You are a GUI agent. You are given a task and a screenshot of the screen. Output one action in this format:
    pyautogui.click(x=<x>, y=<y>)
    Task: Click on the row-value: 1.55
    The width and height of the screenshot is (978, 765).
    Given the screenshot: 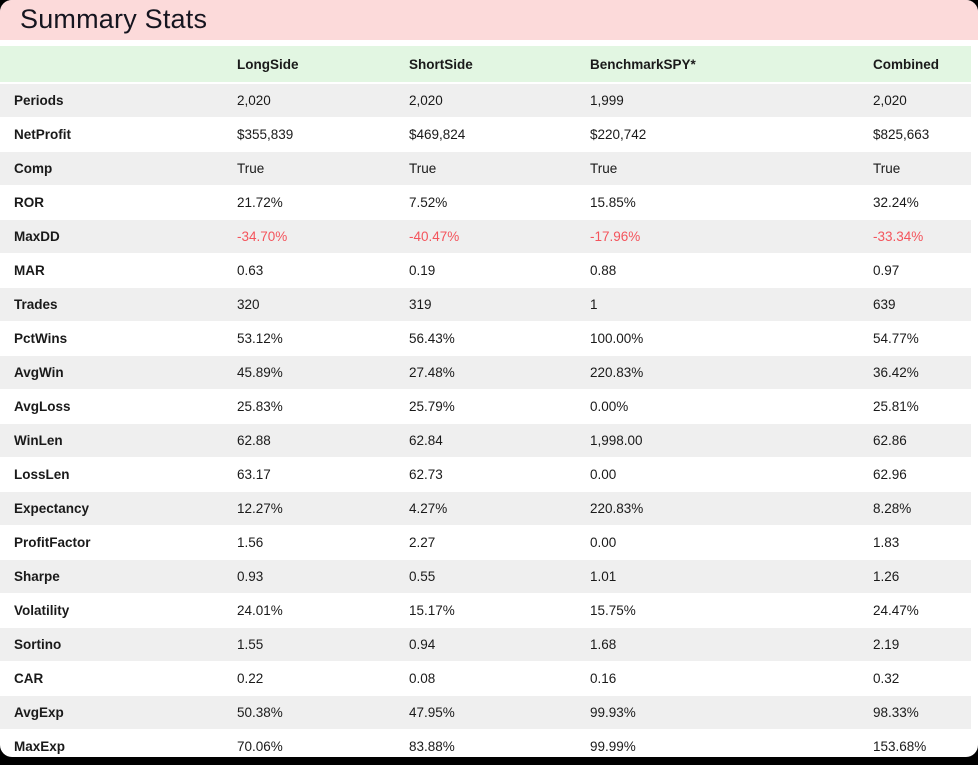 What is the action you would take?
    pyautogui.click(x=323, y=644)
    